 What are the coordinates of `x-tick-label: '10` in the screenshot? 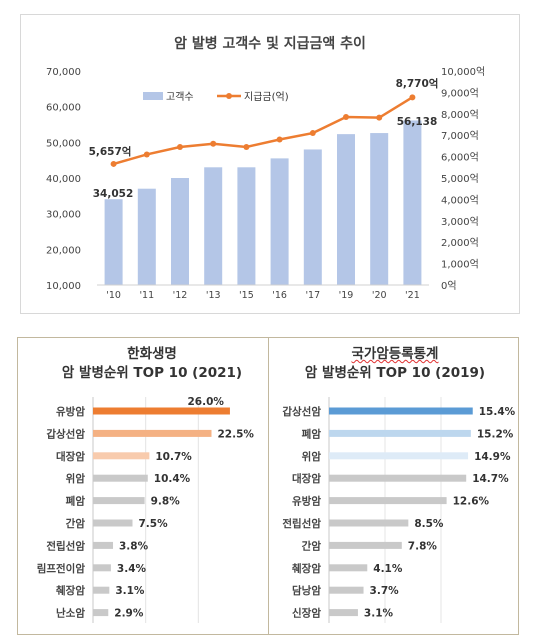 It's located at (113, 295).